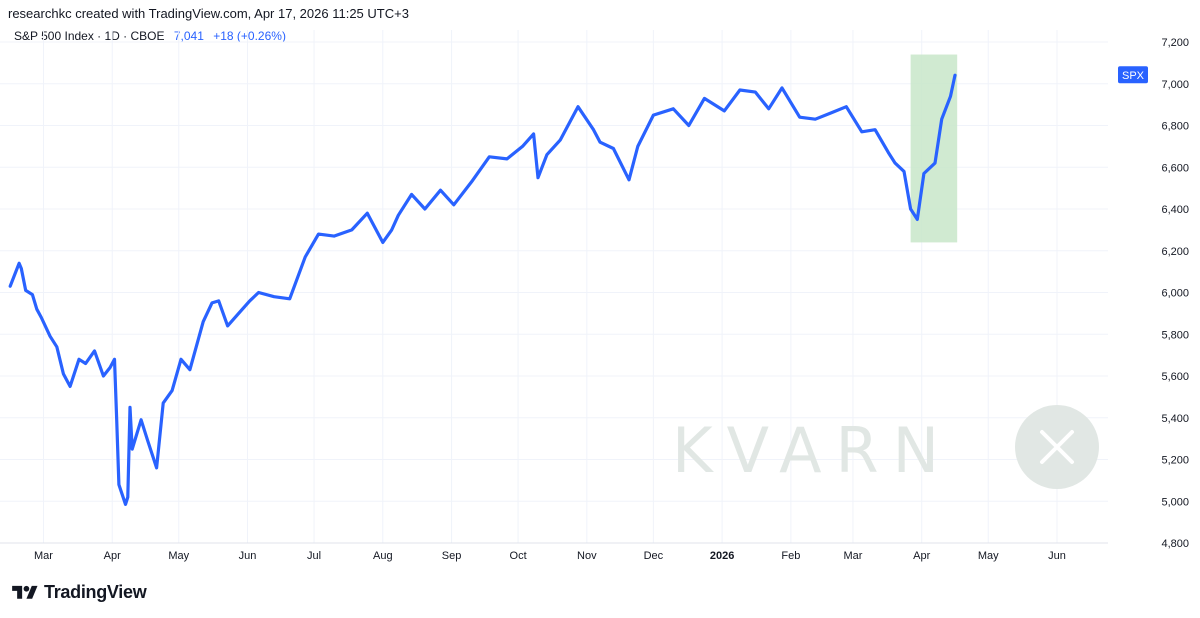 Image resolution: width=1200 pixels, height=618 pixels. What do you see at coordinates (790, 556) in the screenshot?
I see `x-tick-label: Feb` at bounding box center [790, 556].